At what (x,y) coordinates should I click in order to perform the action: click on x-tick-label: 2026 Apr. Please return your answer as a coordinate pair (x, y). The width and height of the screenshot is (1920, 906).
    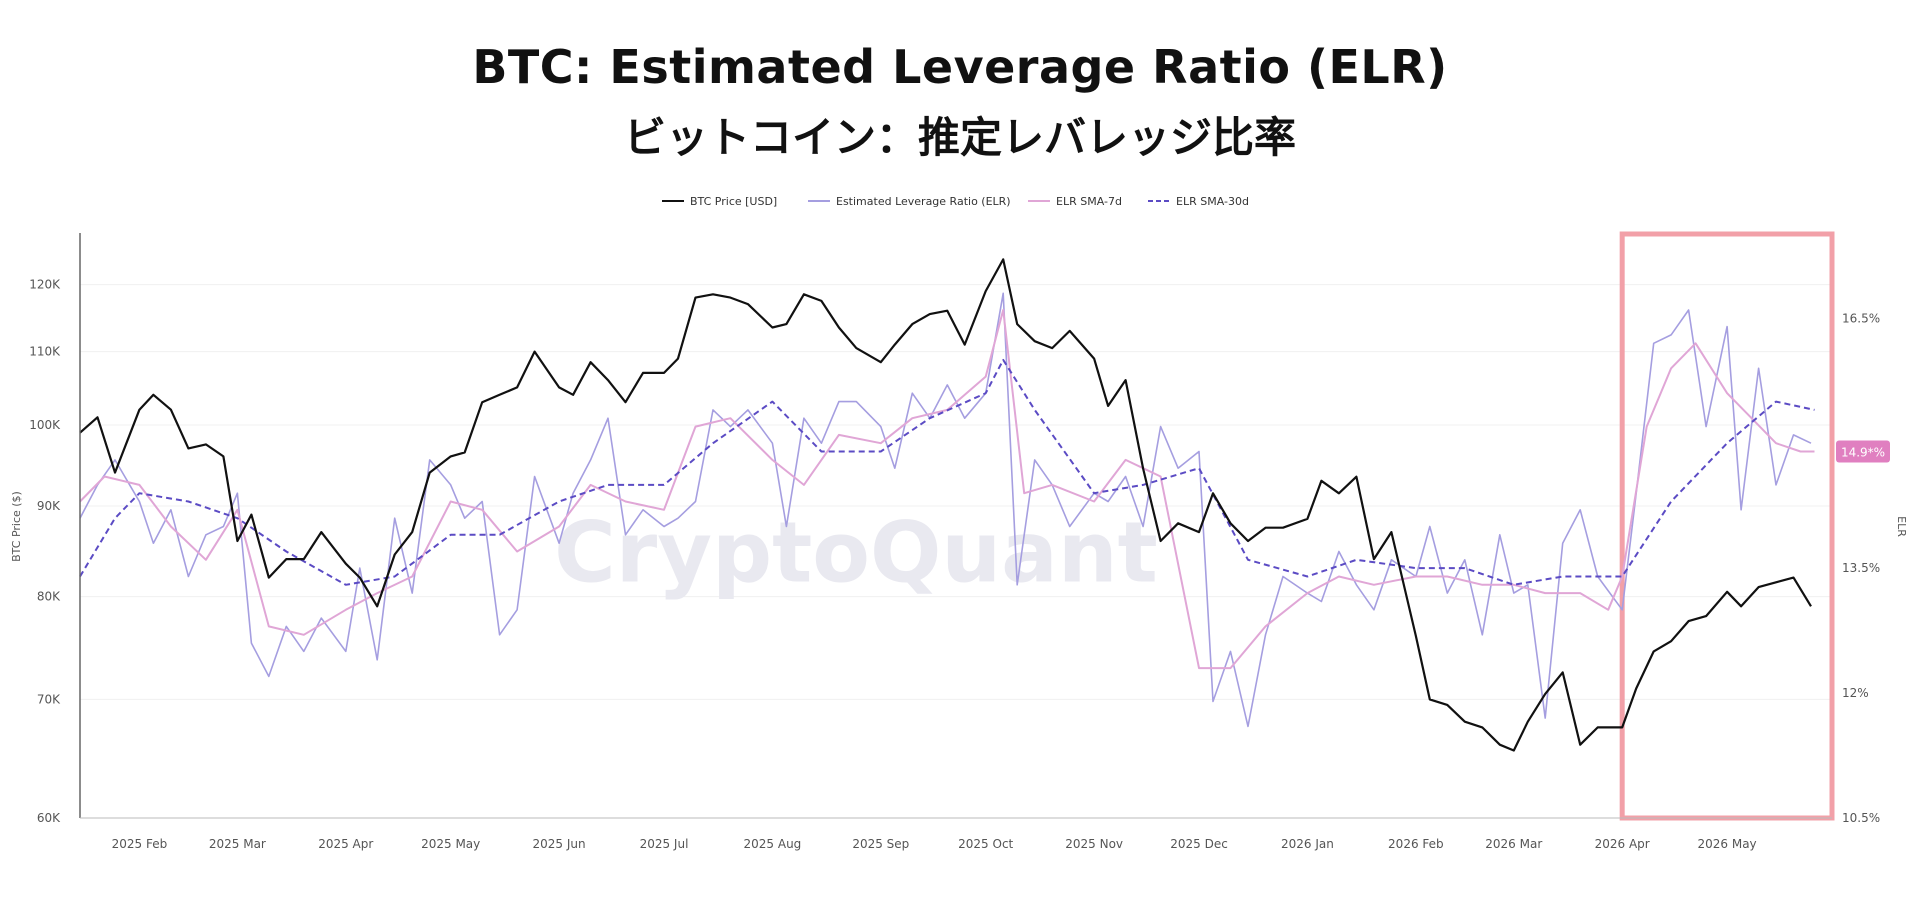
    Looking at the image, I should click on (1622, 844).